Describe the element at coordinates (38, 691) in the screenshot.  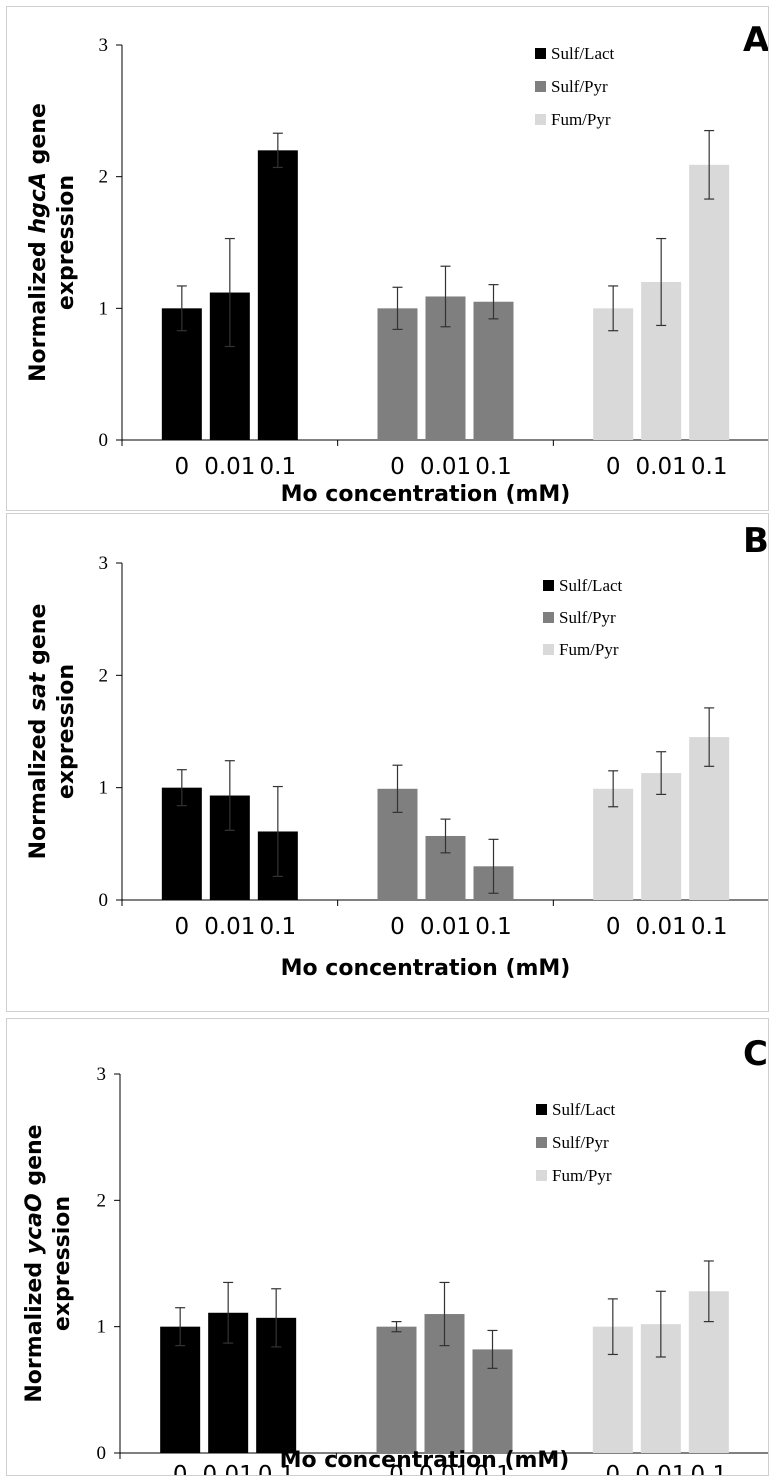
I see `y-axis-label-gene: sat` at that location.